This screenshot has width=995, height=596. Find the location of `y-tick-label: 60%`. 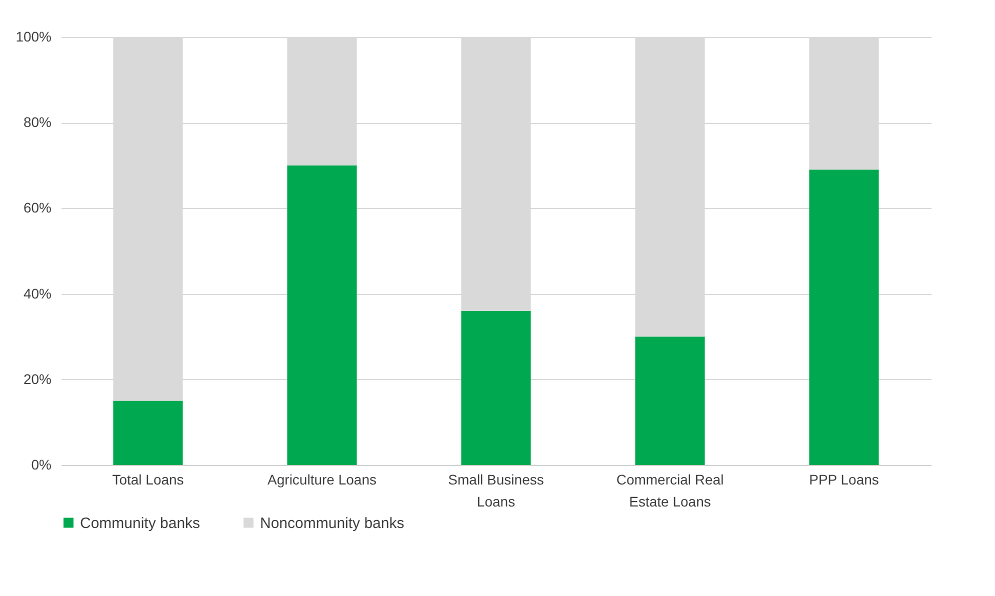

y-tick-label: 60% is located at coordinates (37, 208).